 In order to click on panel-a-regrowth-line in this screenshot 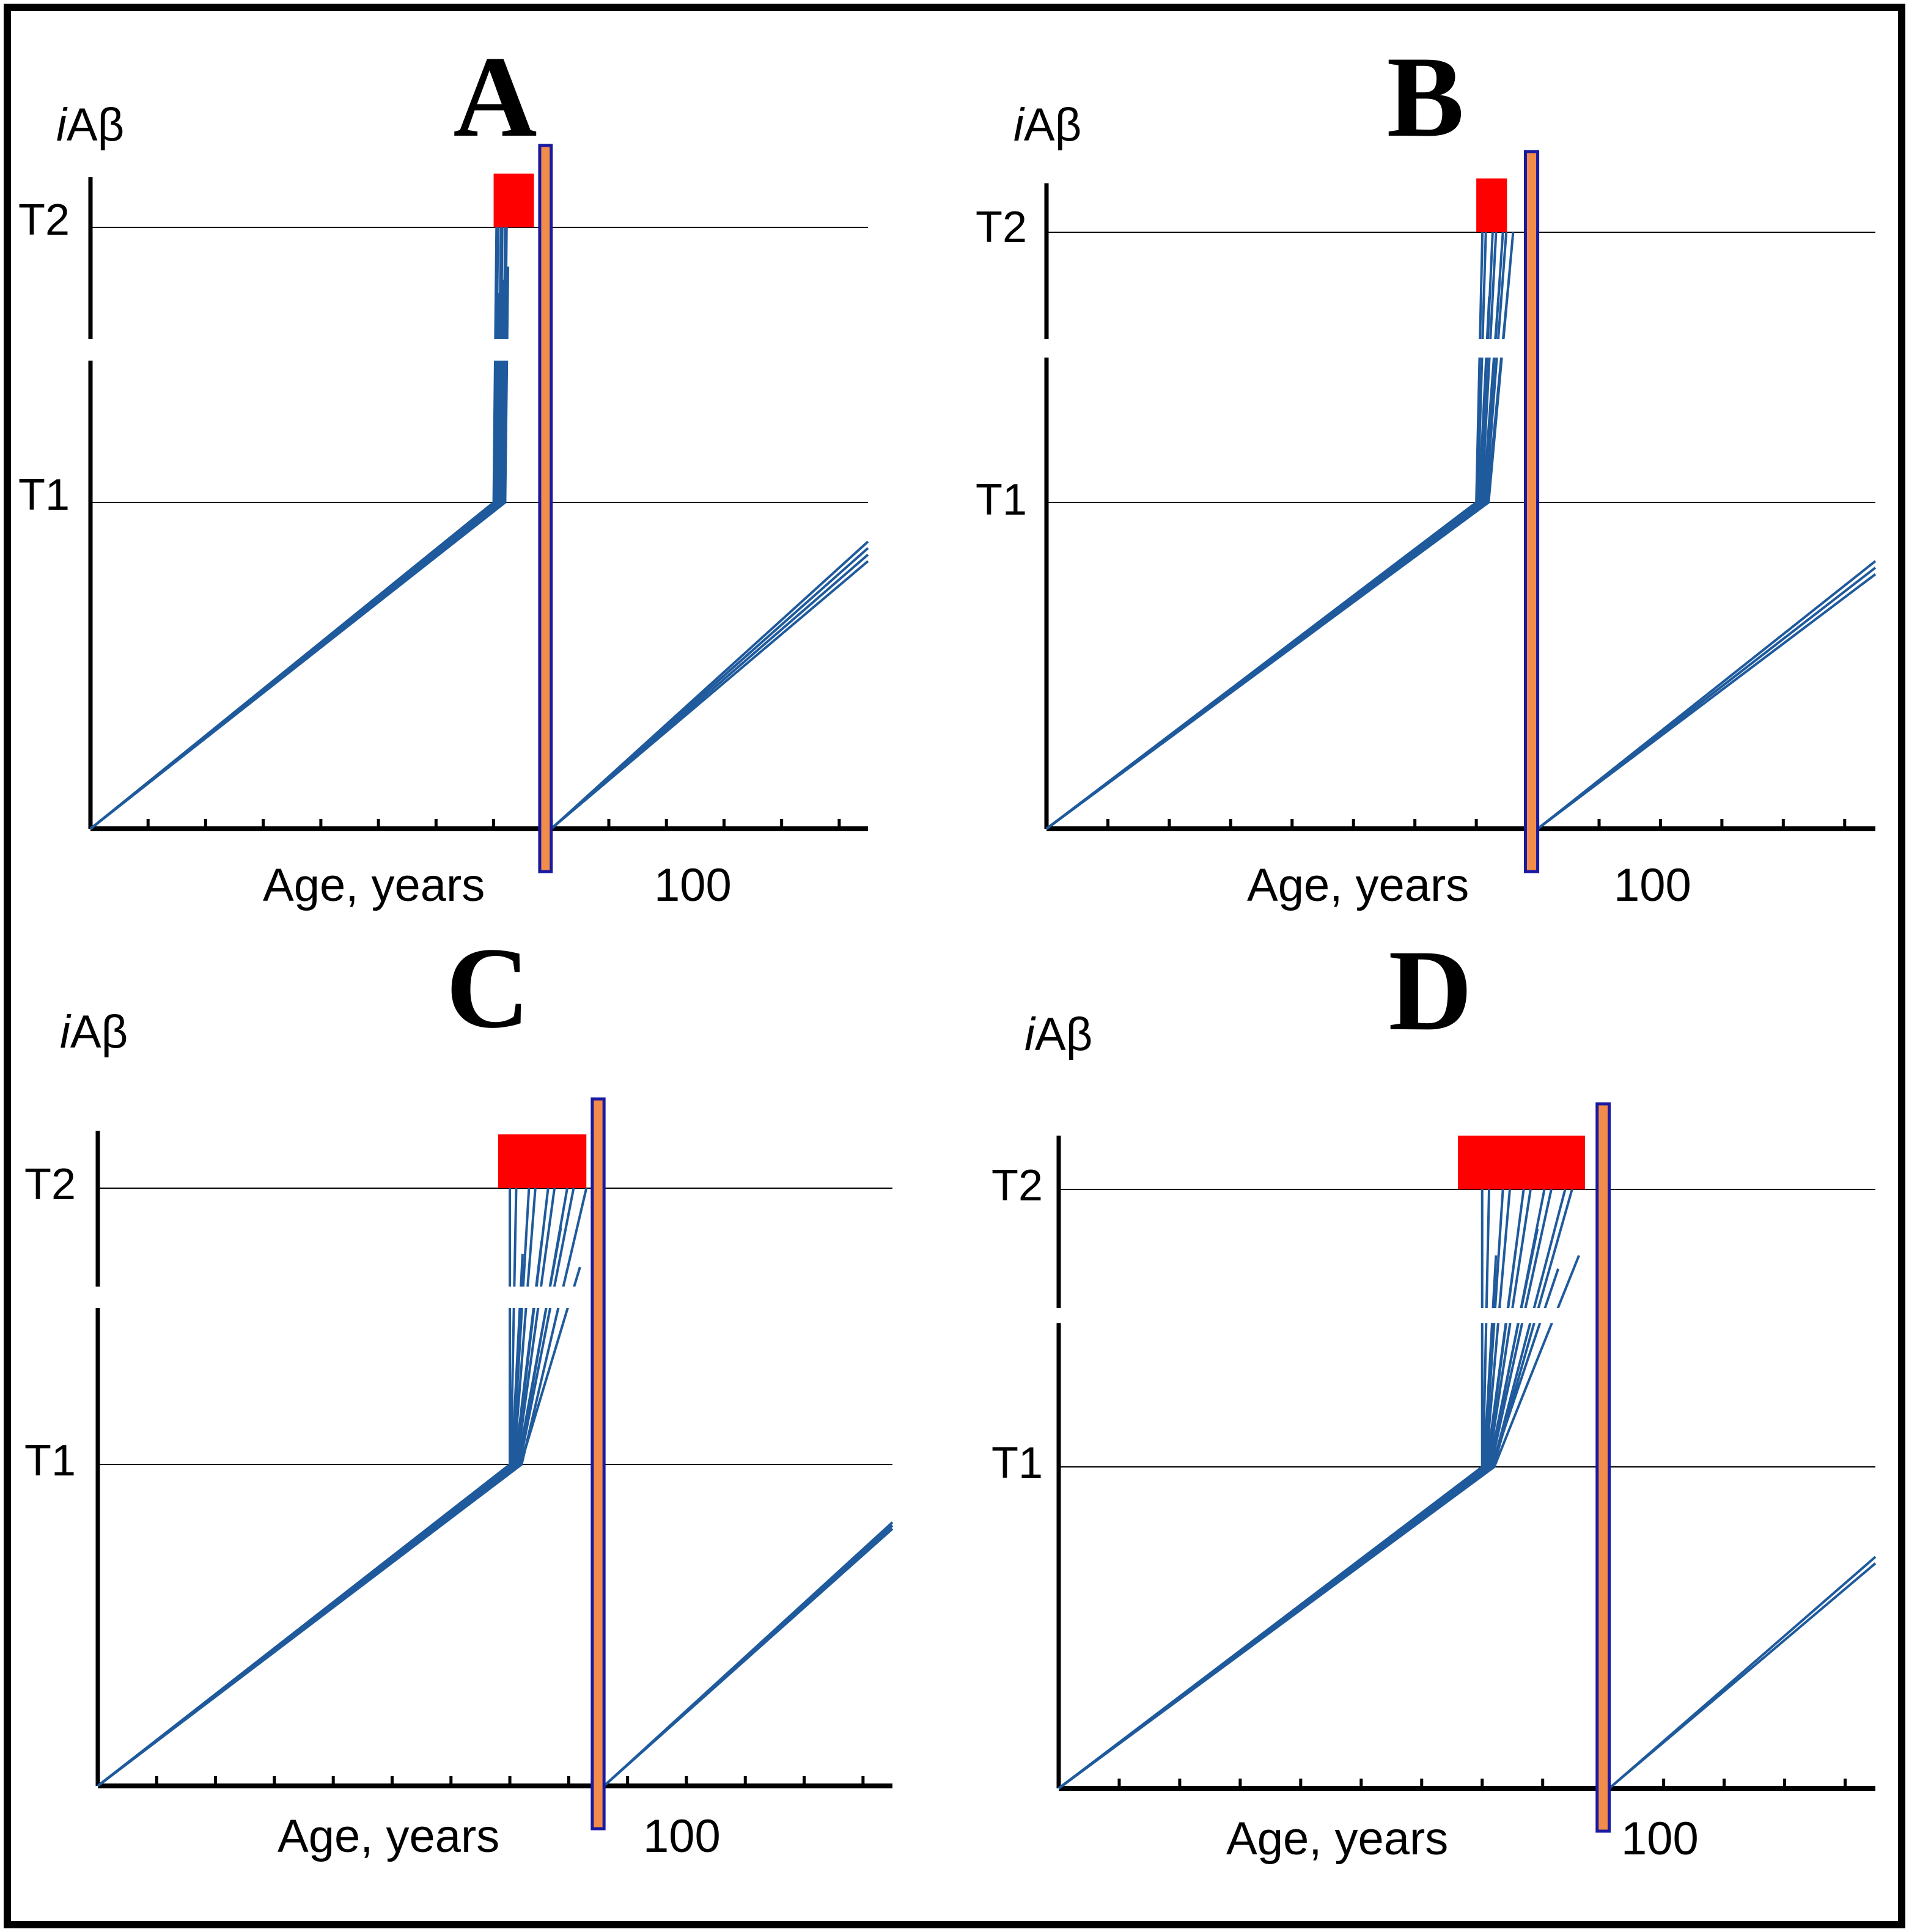, I will do `click(709, 685)`.